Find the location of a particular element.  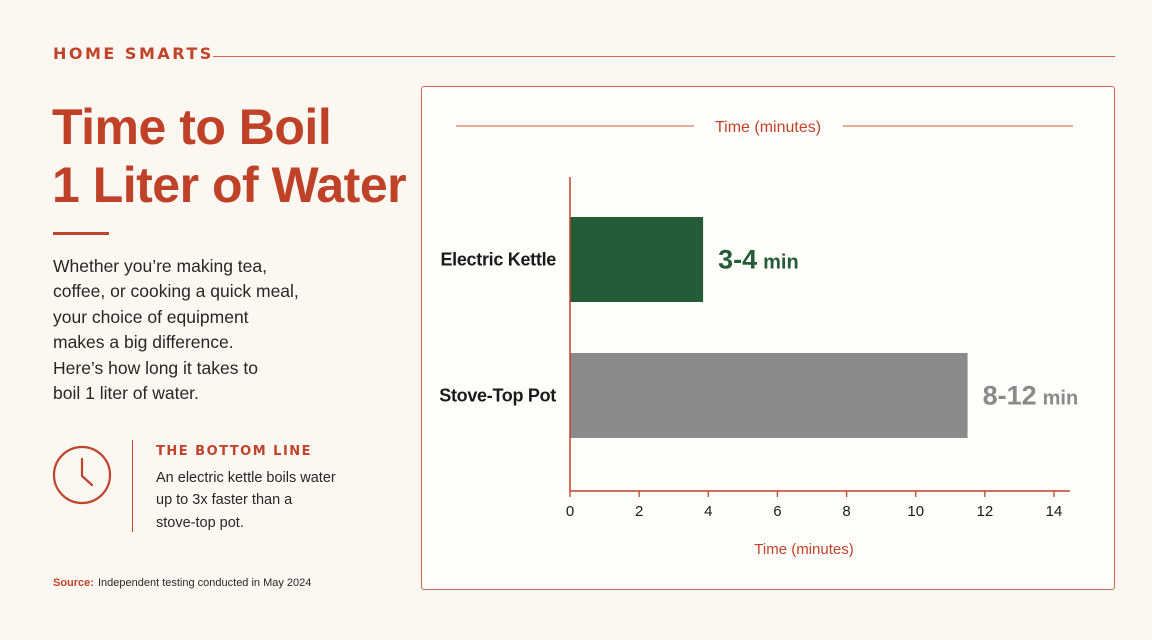

intro-line: Here’s how long it takes to is located at coordinates (155, 367).